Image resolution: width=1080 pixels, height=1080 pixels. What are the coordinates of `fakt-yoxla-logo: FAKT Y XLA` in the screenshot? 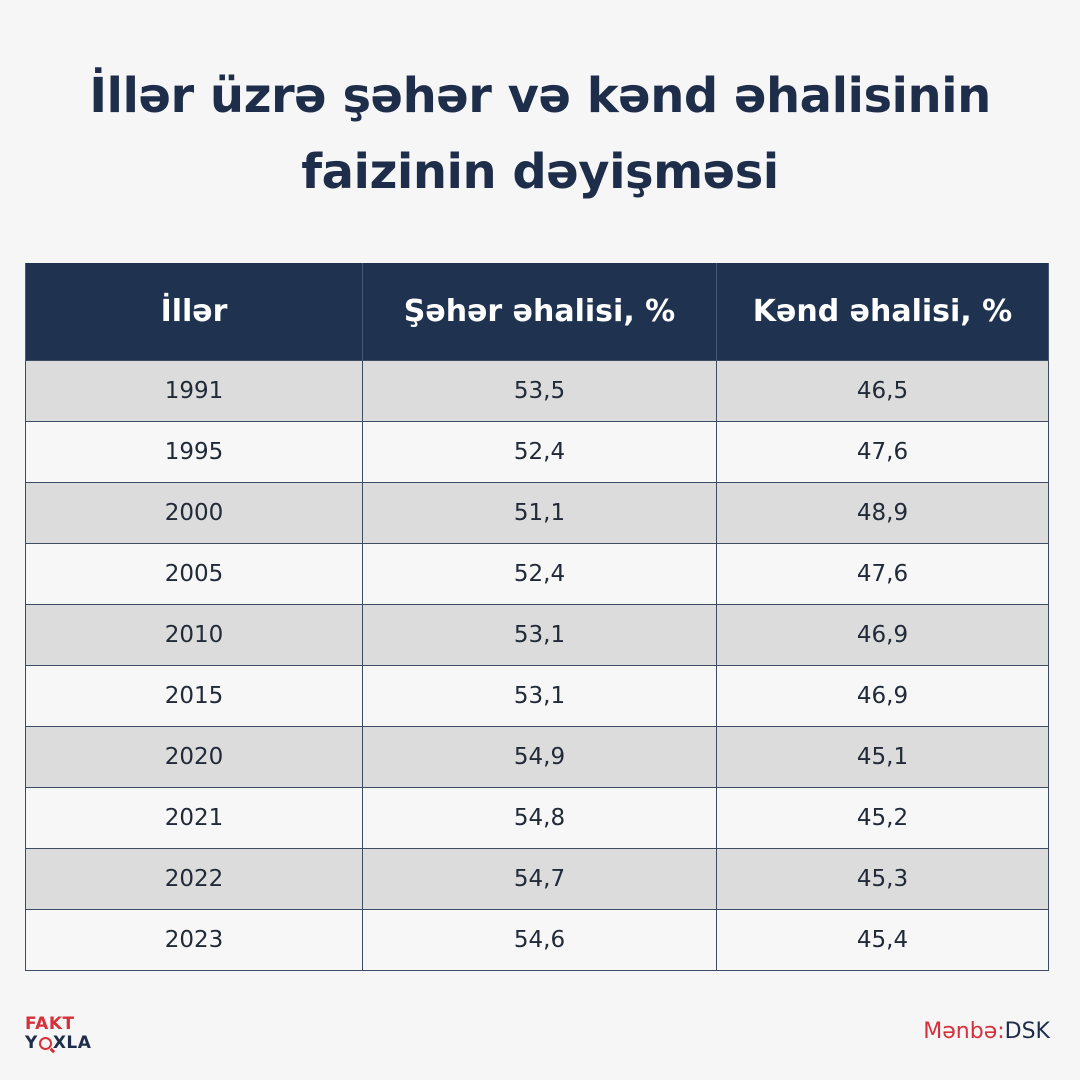 It's located at (58, 1034).